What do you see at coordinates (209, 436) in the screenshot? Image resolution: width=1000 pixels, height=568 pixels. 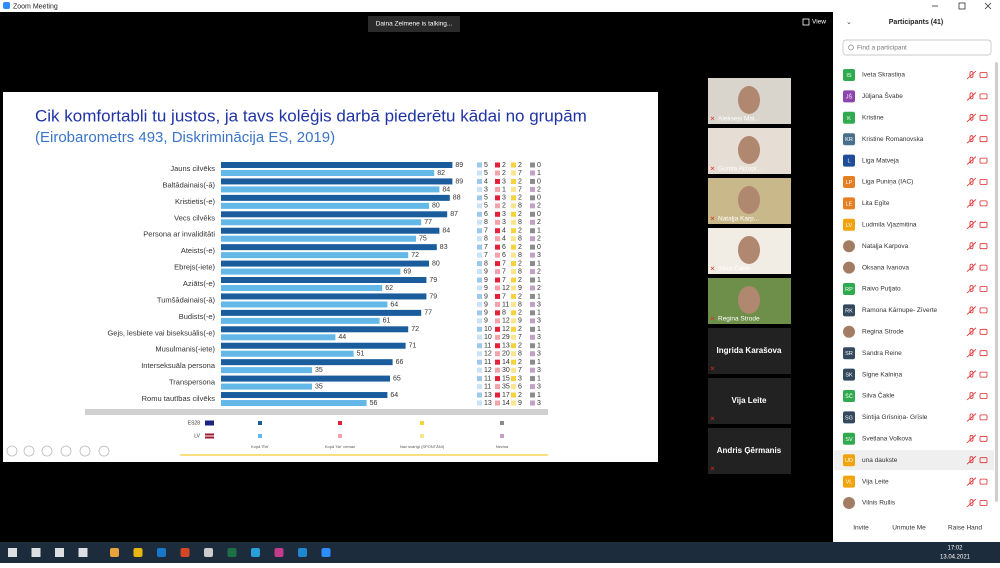 I see `legend-flag-stripe` at bounding box center [209, 436].